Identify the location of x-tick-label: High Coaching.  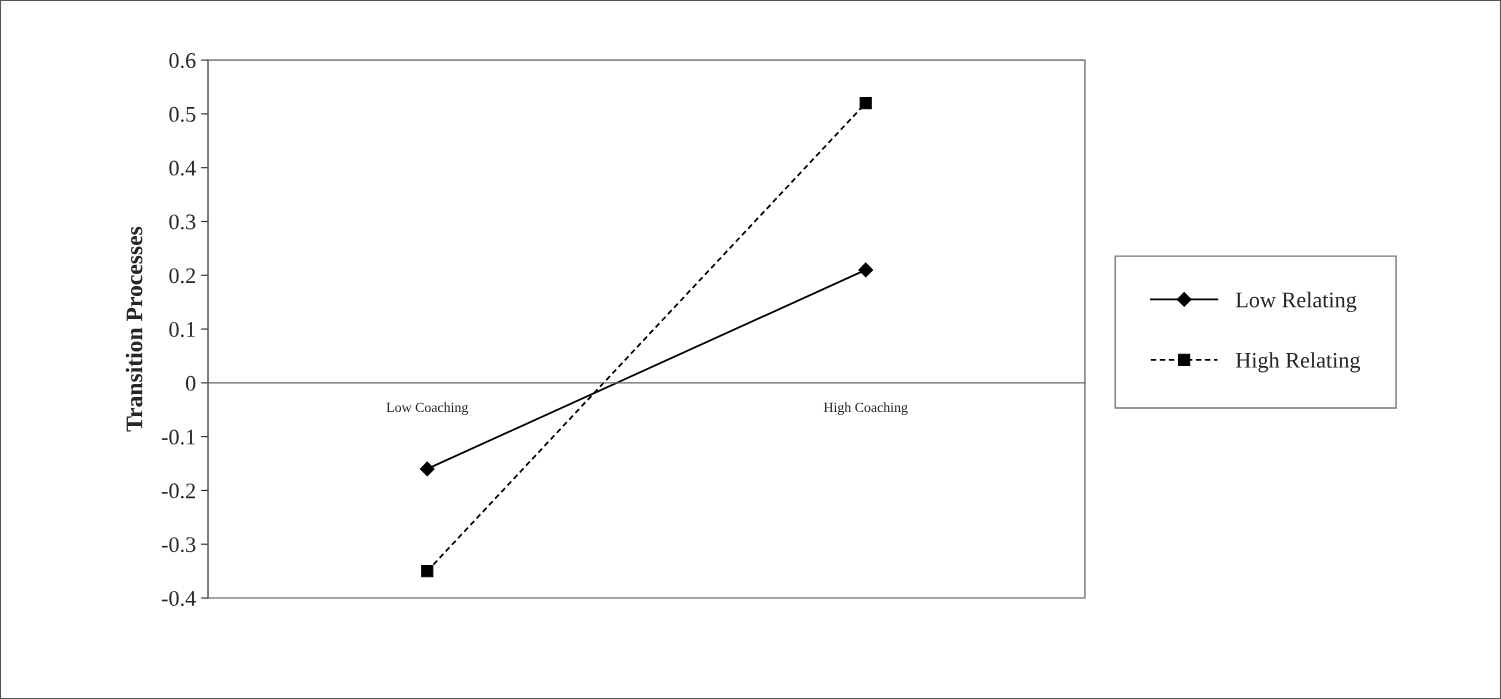
(865, 408).